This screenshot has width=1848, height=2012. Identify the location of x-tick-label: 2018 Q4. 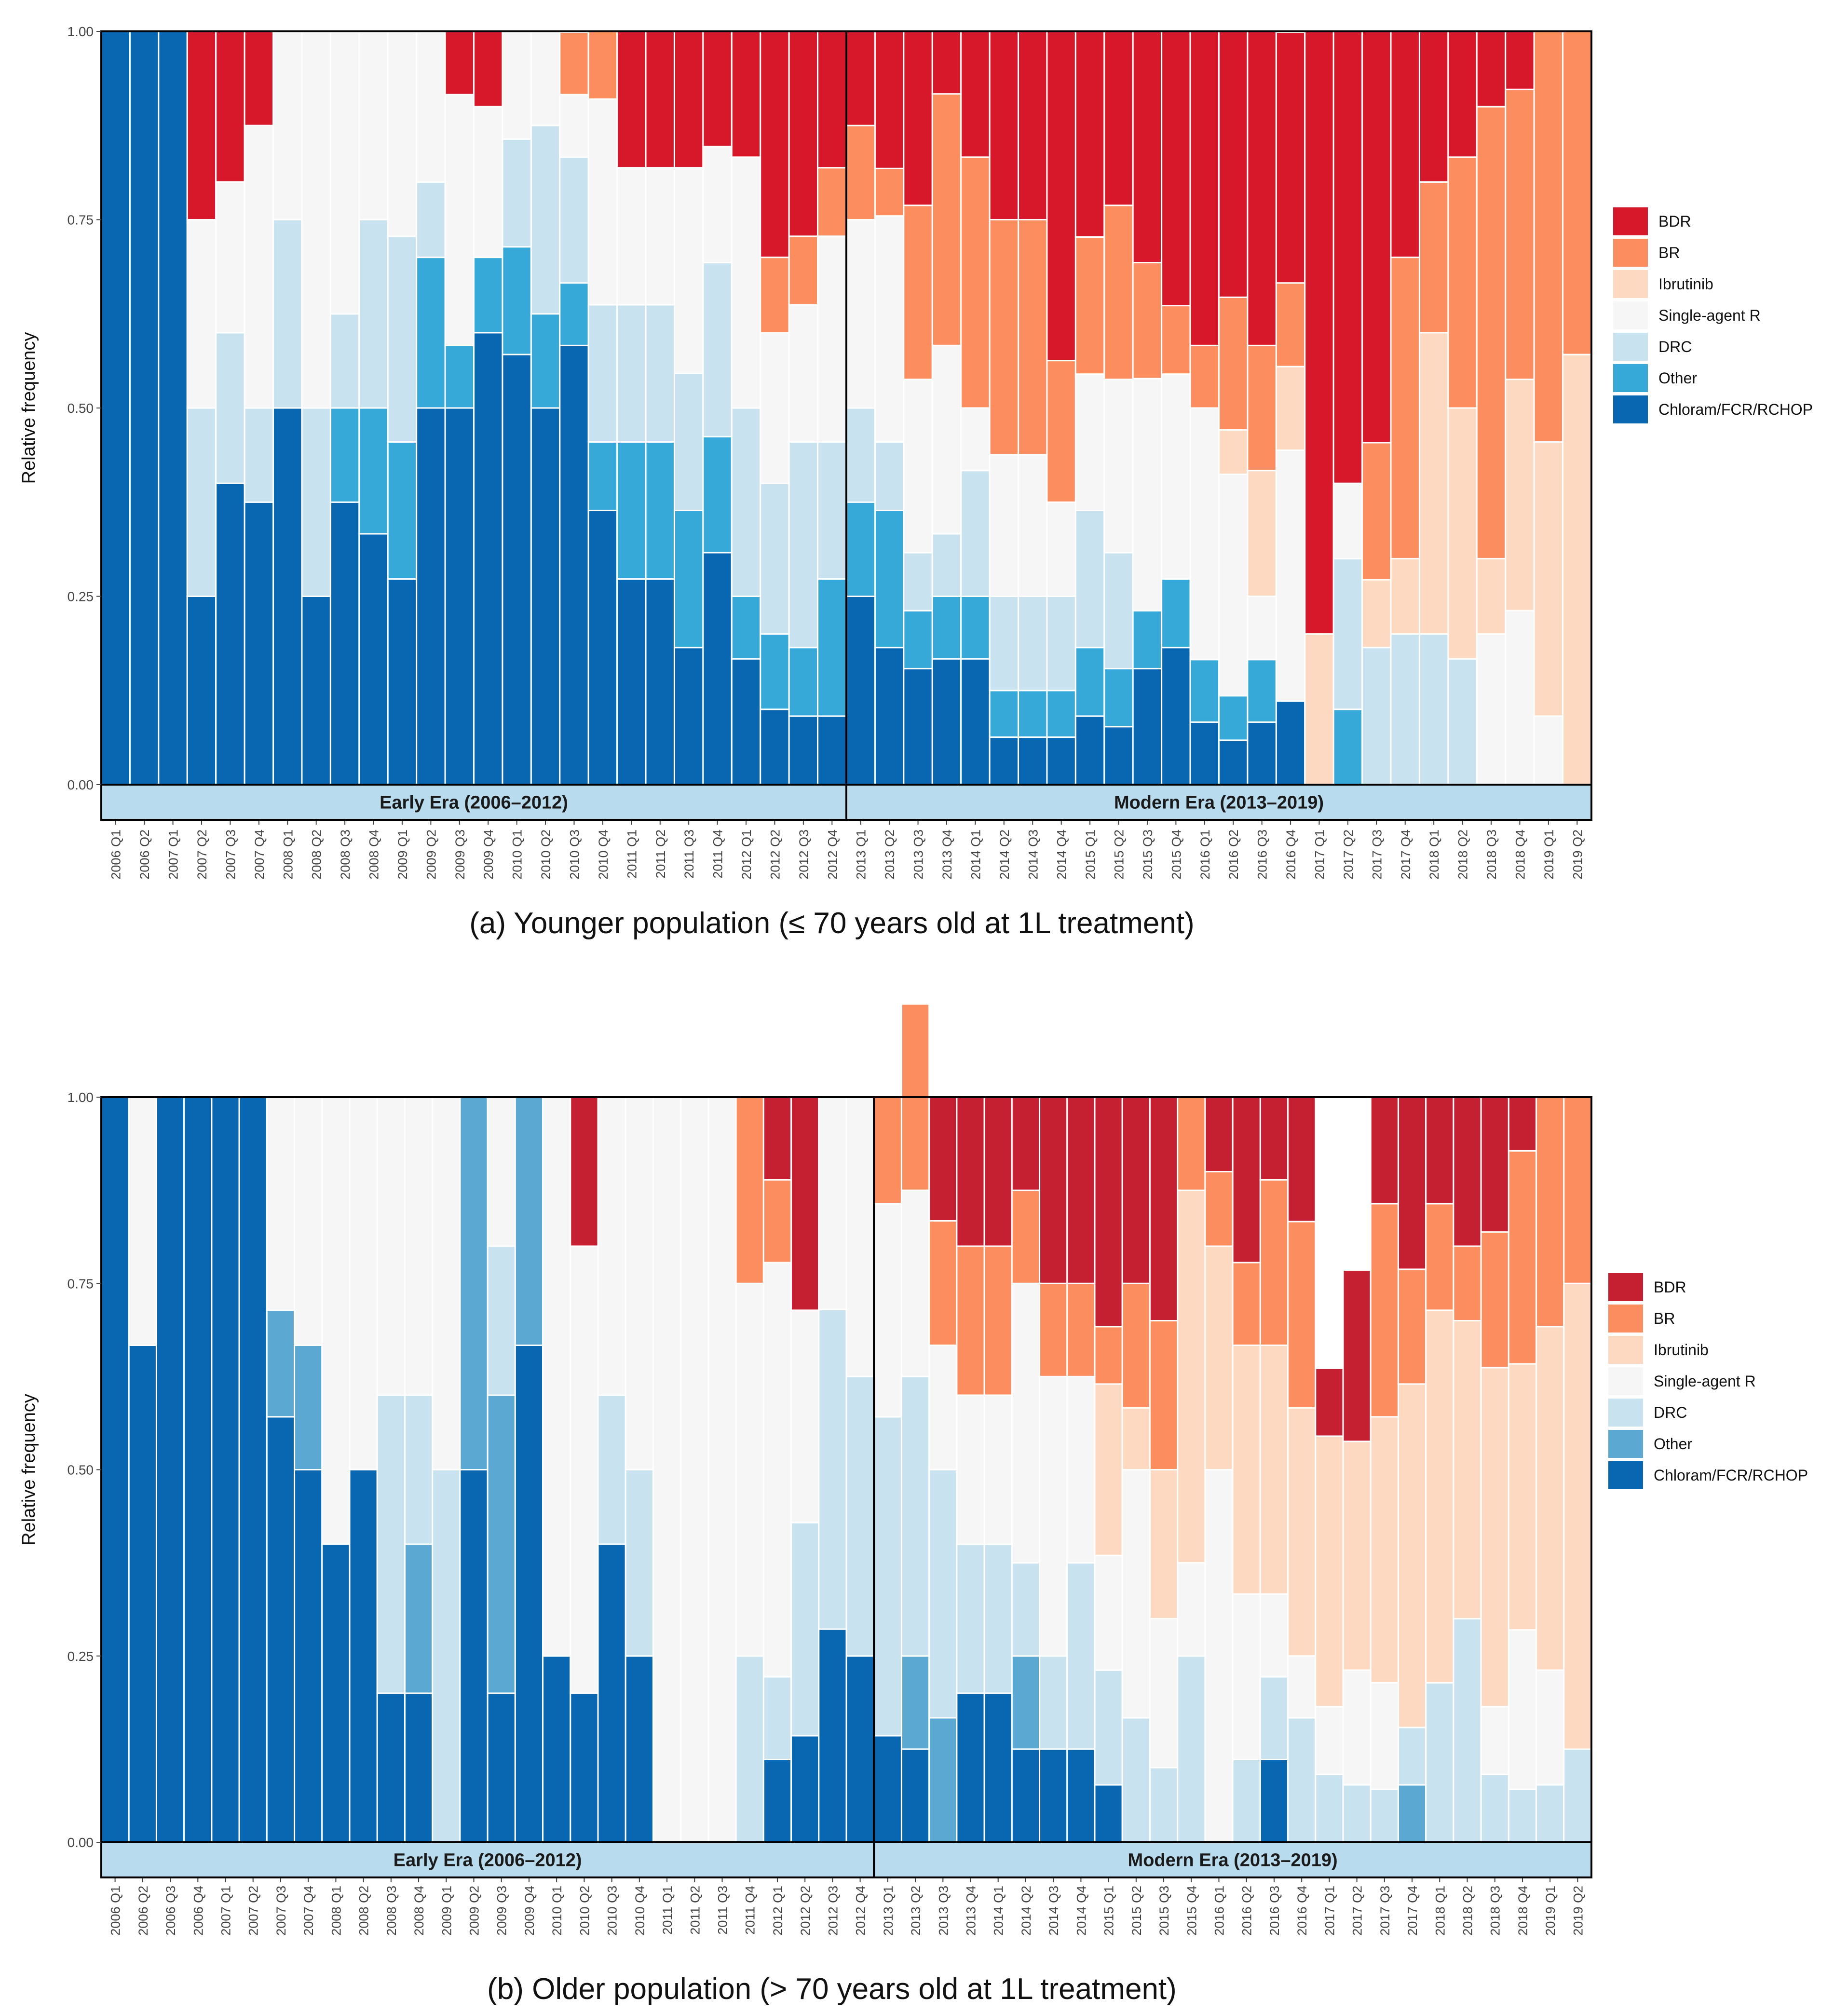
(1520, 854).